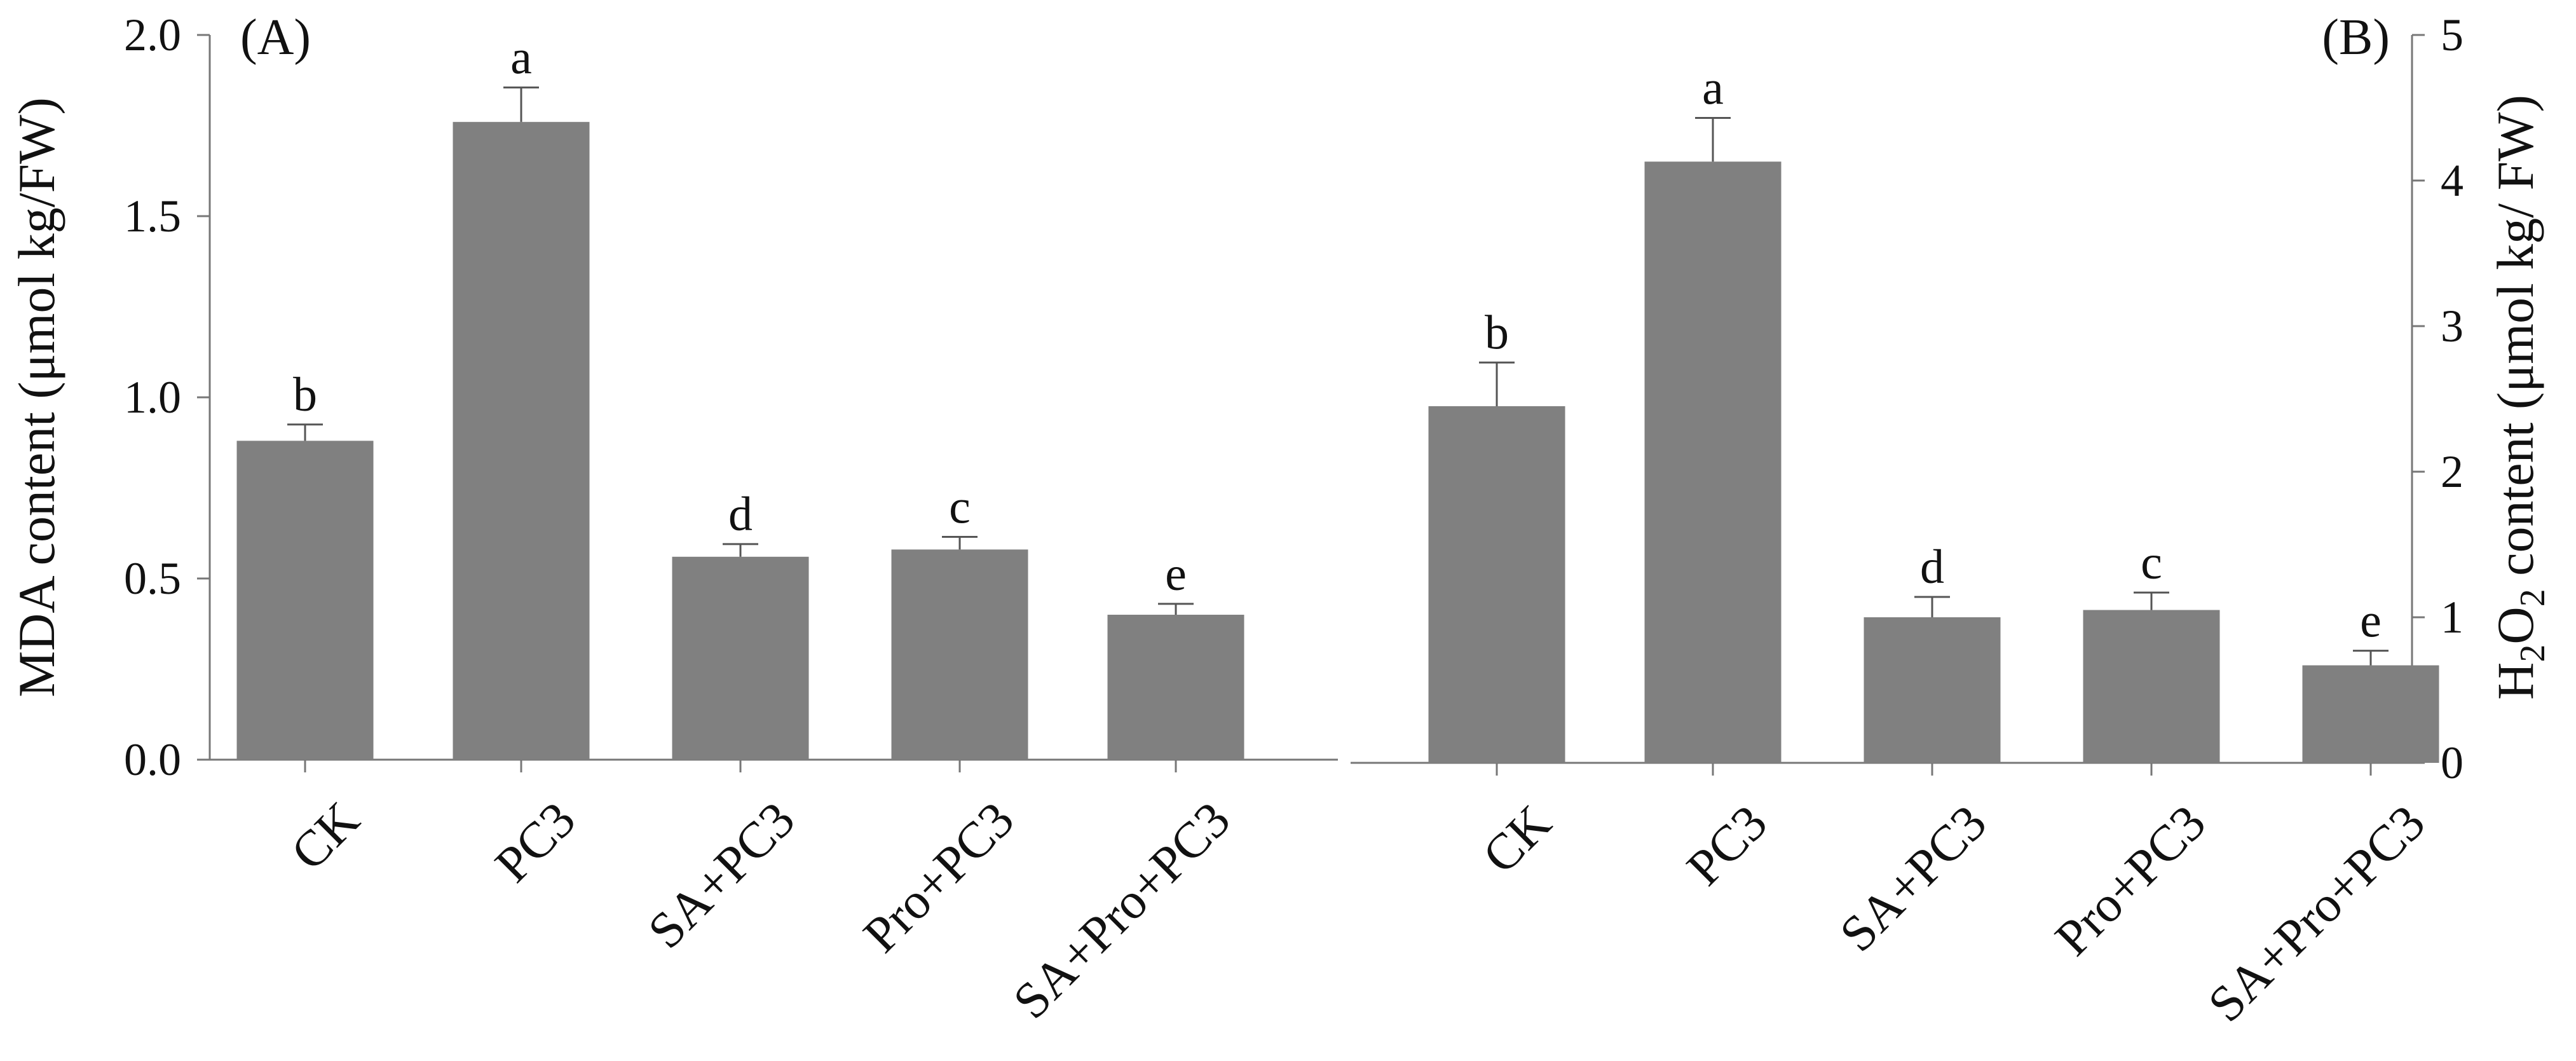 This screenshot has width=2576, height=1061. I want to click on y-tick-label: 1.5, so click(152, 216).